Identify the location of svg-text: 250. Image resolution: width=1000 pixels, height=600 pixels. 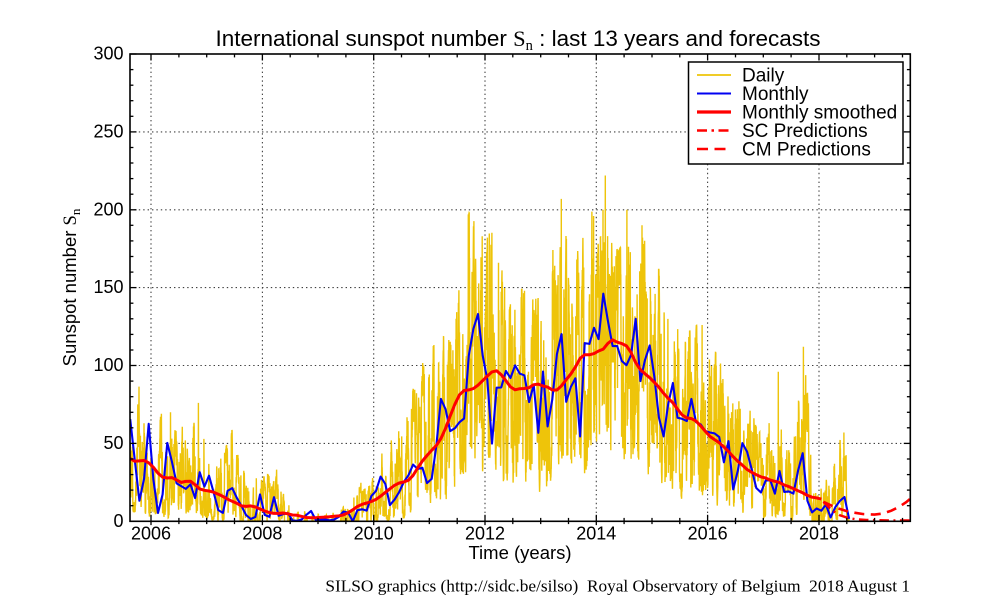
(108, 132).